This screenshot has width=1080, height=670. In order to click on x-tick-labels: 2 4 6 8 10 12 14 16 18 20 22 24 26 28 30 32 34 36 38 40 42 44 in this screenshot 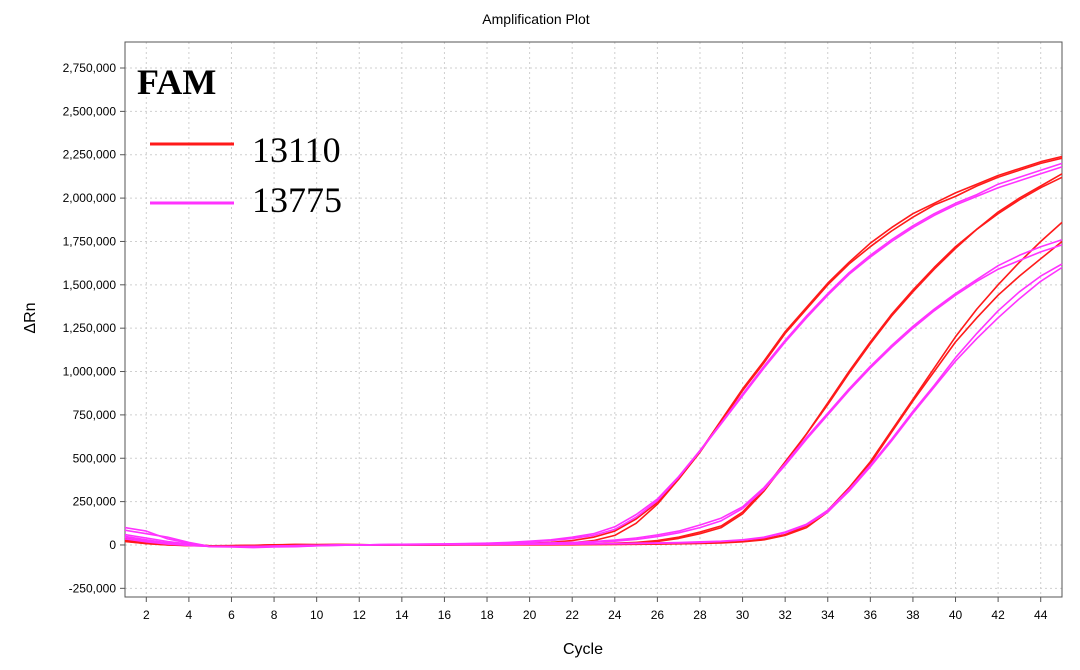, I will do `click(595, 609)`.